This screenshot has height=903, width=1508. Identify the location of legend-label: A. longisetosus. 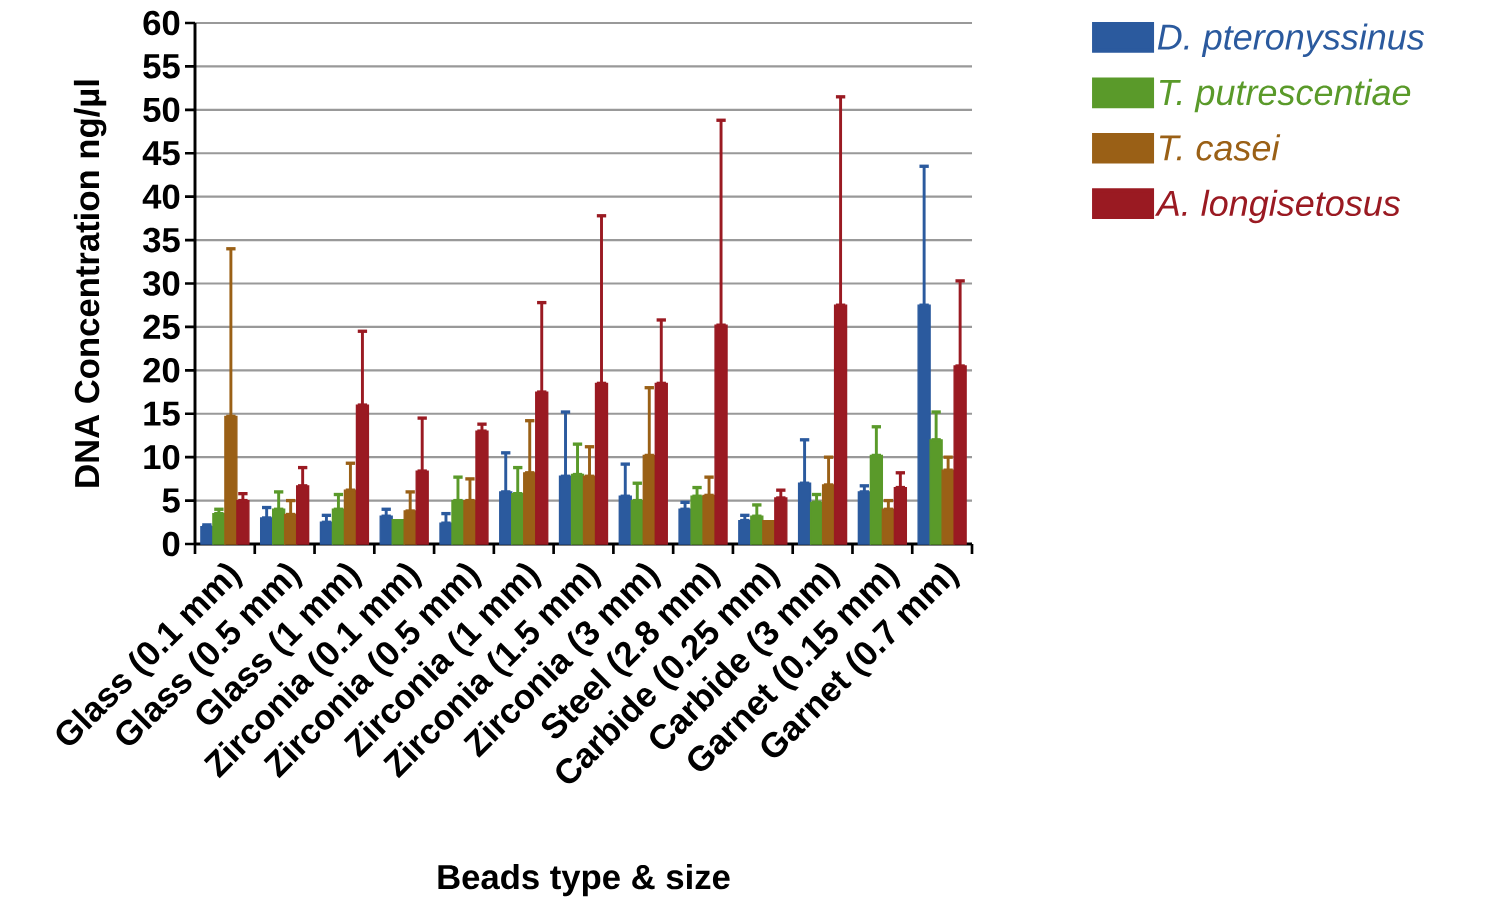
(1277, 206).